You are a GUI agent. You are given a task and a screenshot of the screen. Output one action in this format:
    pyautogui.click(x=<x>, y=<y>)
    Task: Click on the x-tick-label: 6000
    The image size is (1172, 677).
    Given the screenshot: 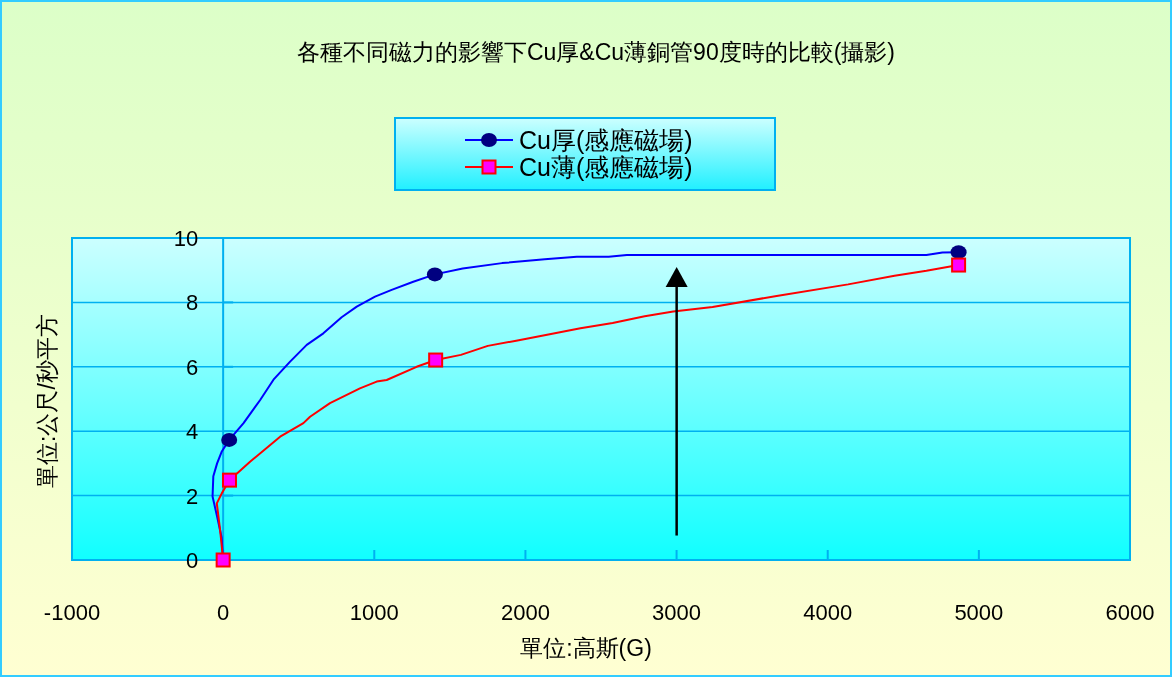 What is the action you would take?
    pyautogui.click(x=1130, y=612)
    